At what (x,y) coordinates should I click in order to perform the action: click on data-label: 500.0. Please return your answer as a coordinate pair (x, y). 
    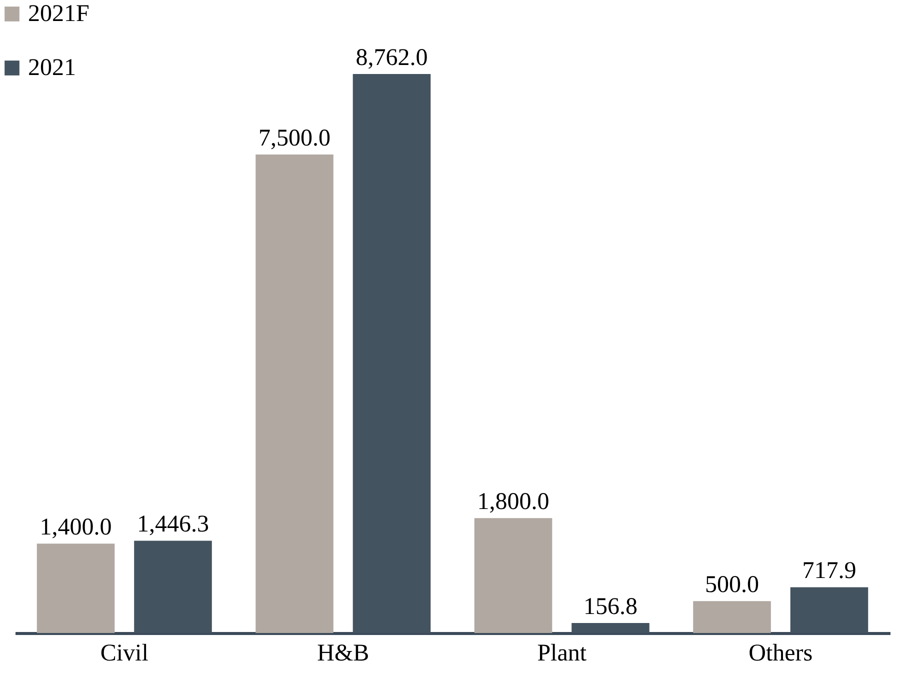
    Looking at the image, I should click on (732, 585).